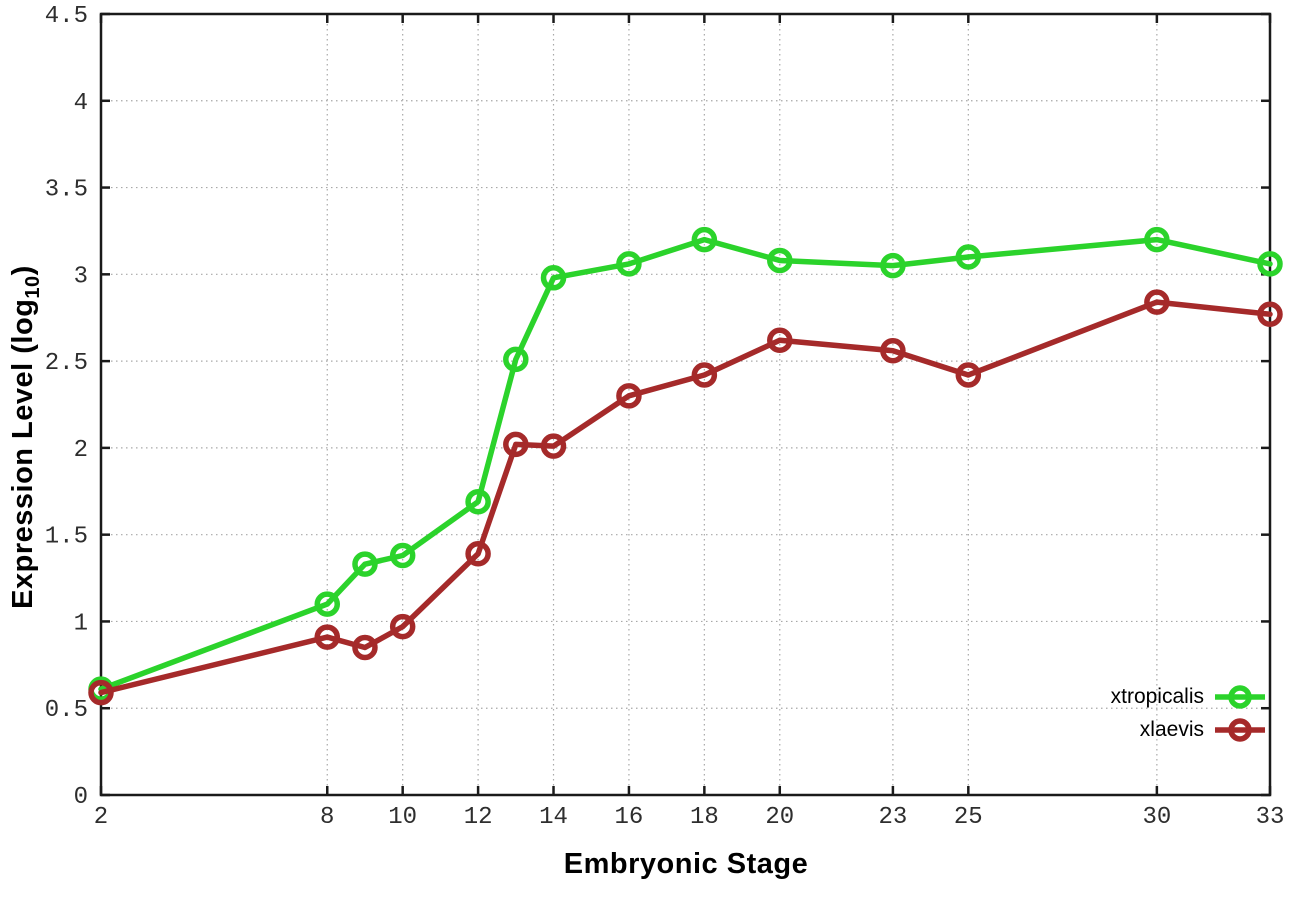 Image resolution: width=1296 pixels, height=907 pixels. Describe the element at coordinates (704, 817) in the screenshot. I see `x-tick-label: 18` at that location.